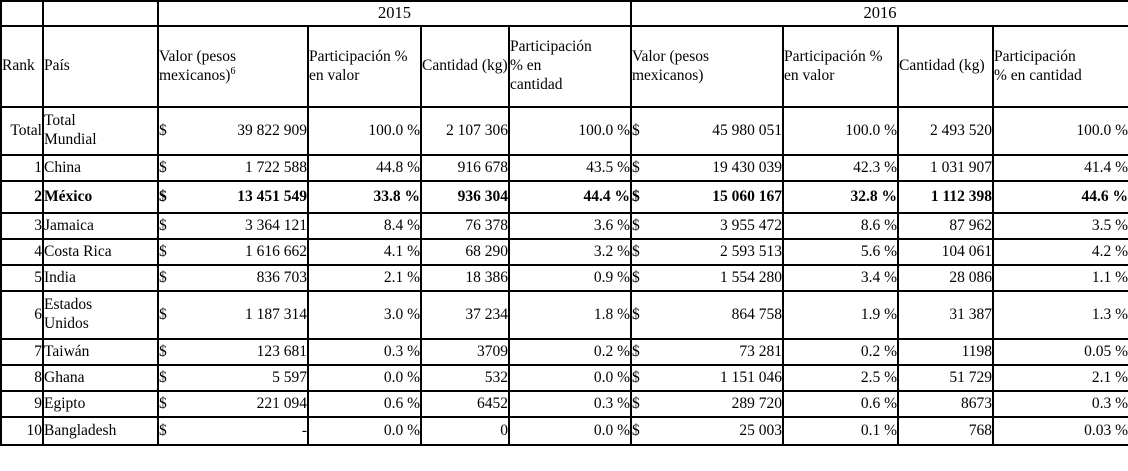 The width and height of the screenshot is (1128, 471). What do you see at coordinates (840, 431) in the screenshot?
I see `share-value-2016-cell: 0.1 %` at bounding box center [840, 431].